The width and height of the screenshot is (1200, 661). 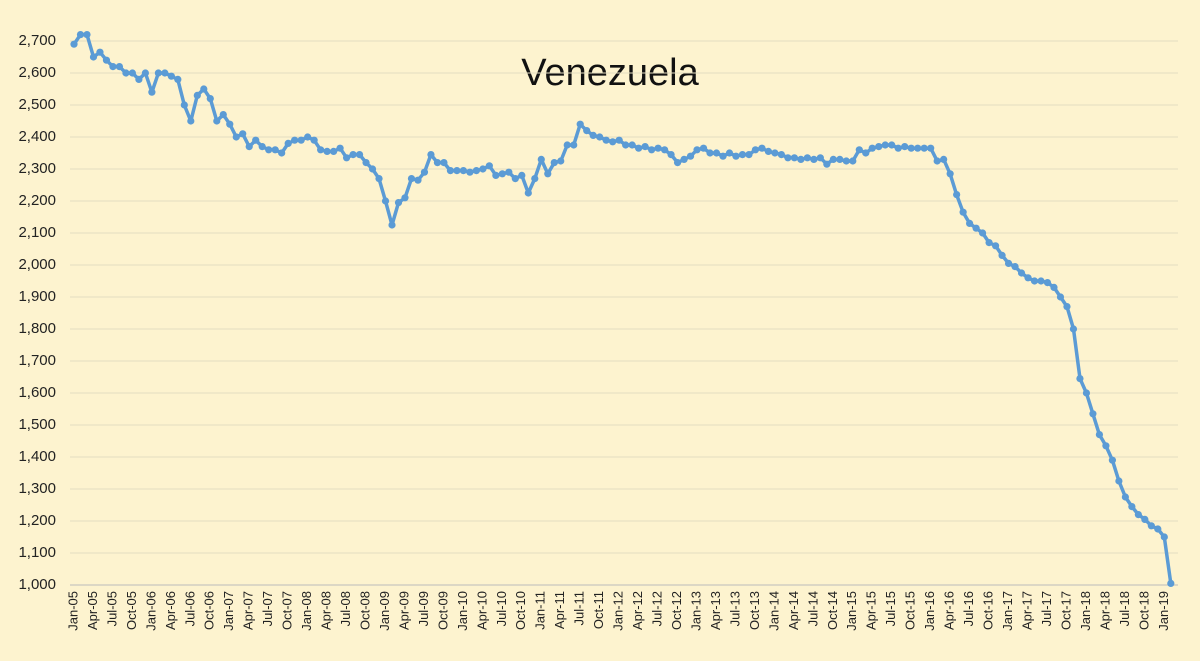 I want to click on y-tick-label: 2,100, so click(x=37, y=232).